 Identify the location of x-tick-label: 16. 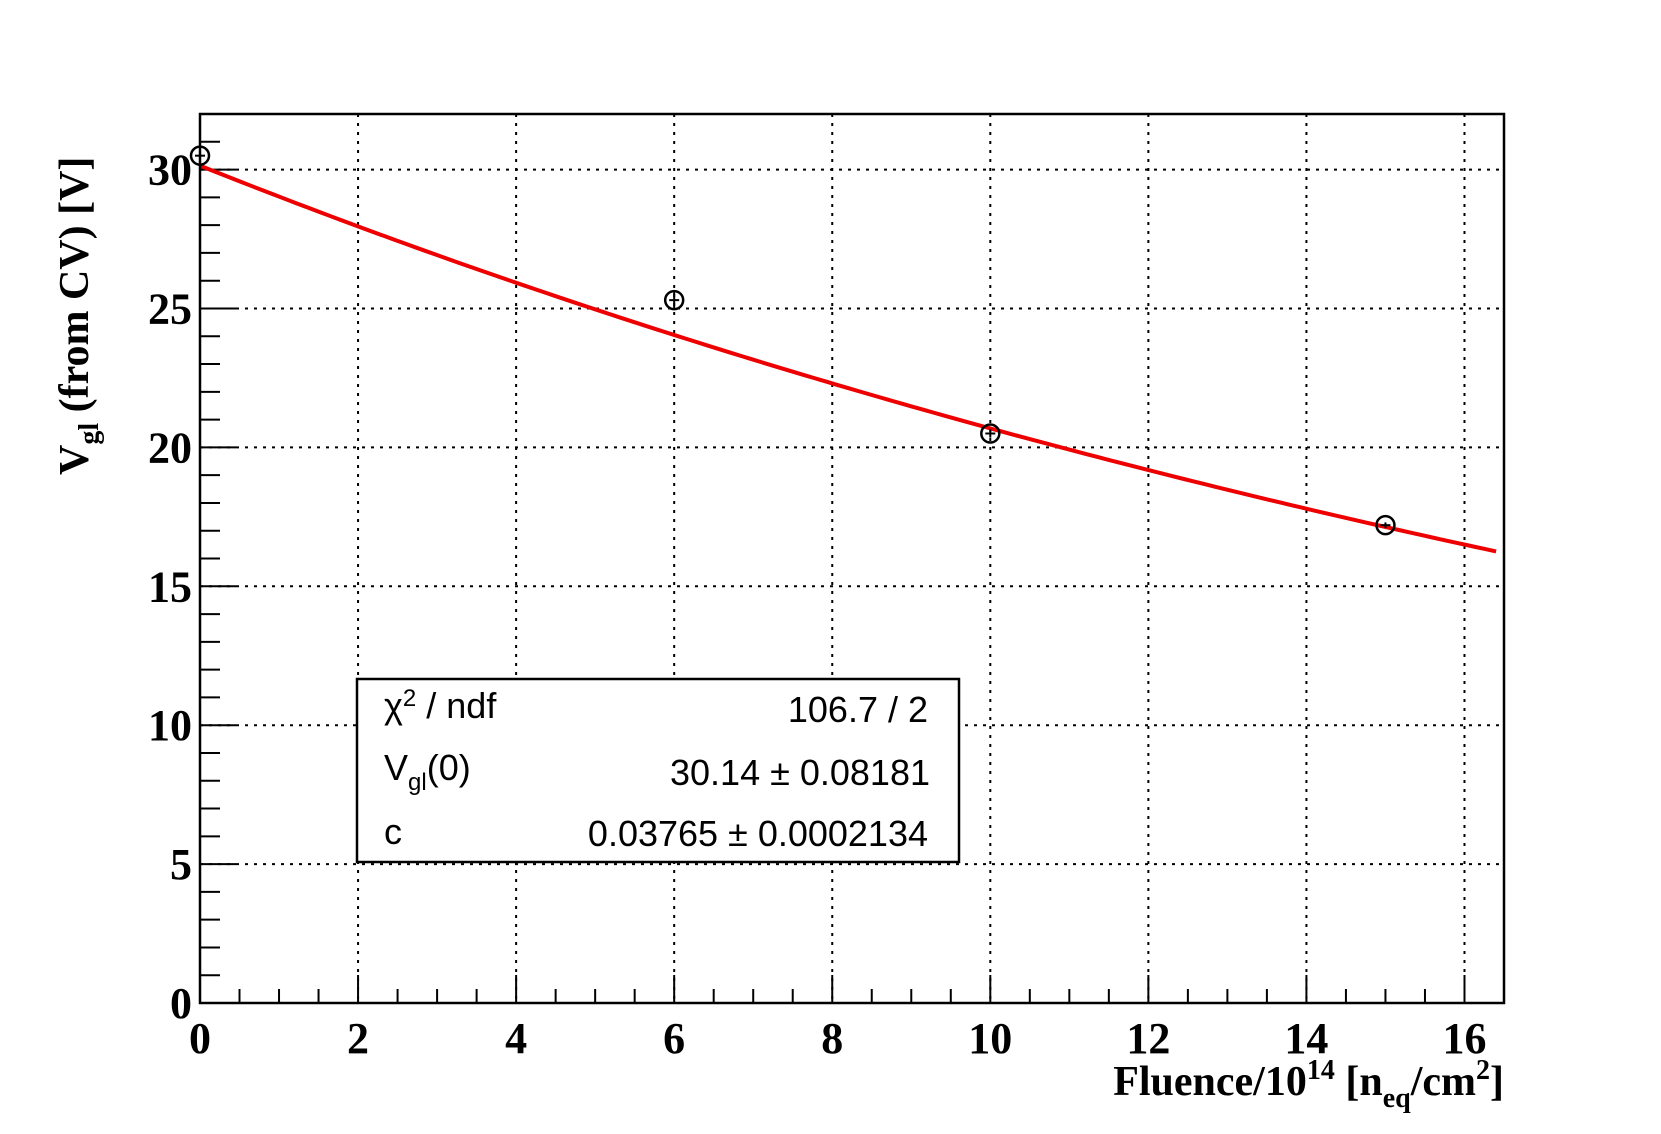
(1464, 1038).